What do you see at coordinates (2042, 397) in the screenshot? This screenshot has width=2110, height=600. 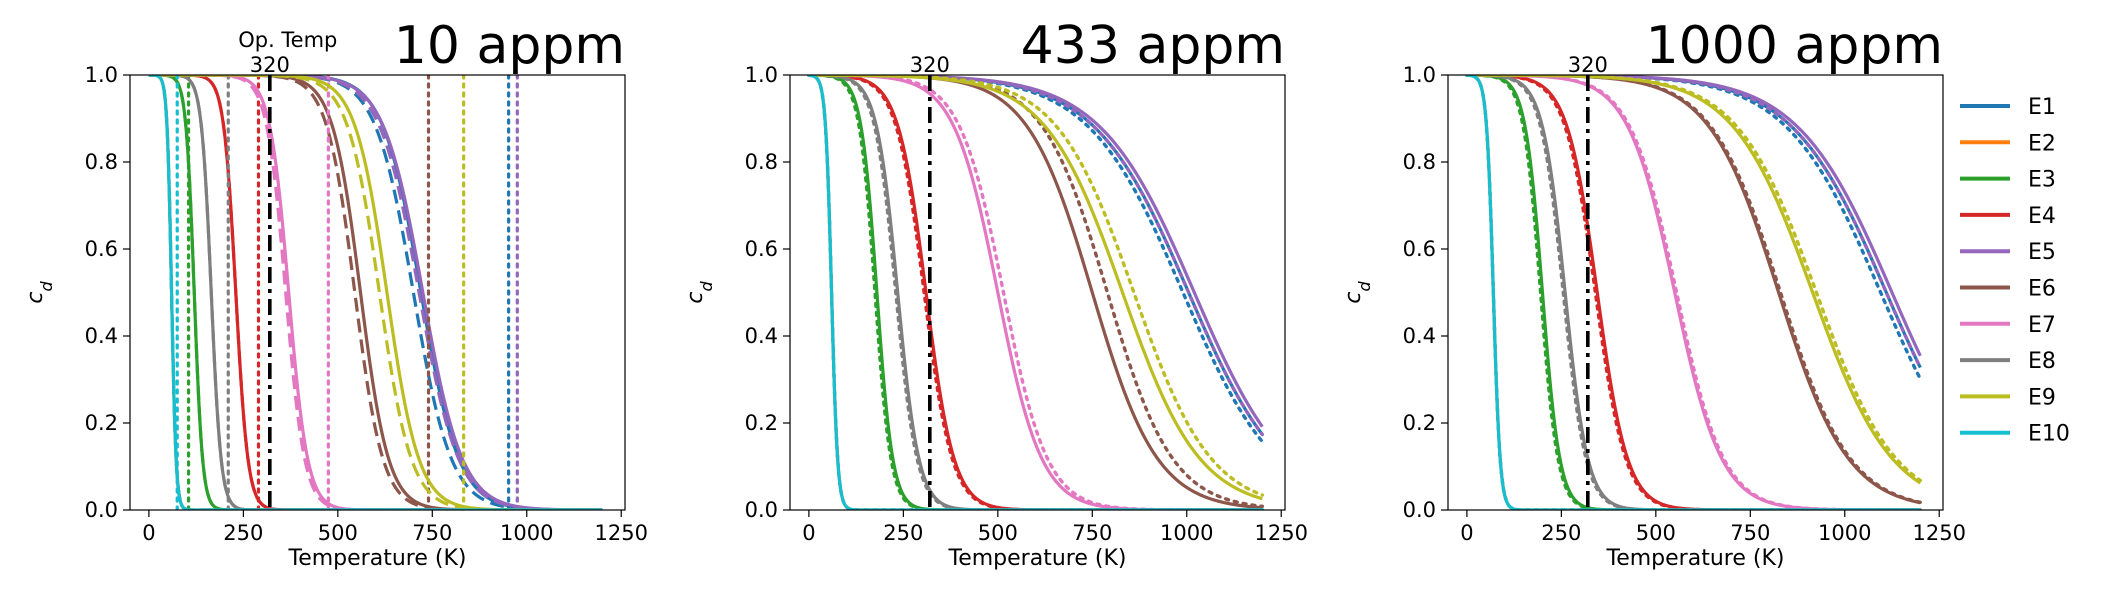 I see `legend-label-E9: E9` at bounding box center [2042, 397].